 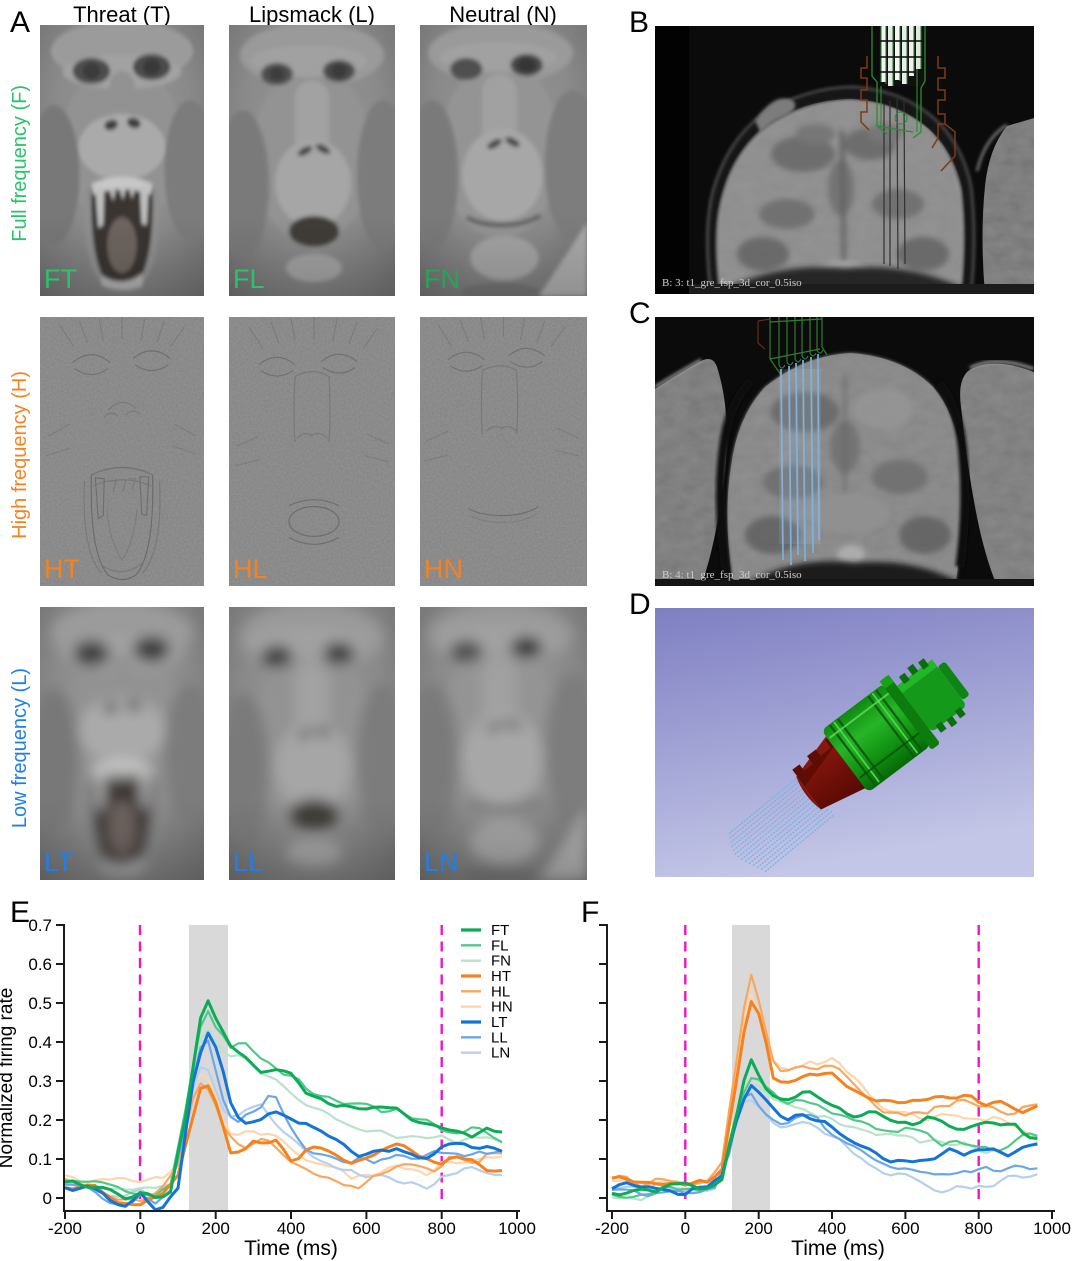 I want to click on svg-text: LL, so click(x=499, y=1037).